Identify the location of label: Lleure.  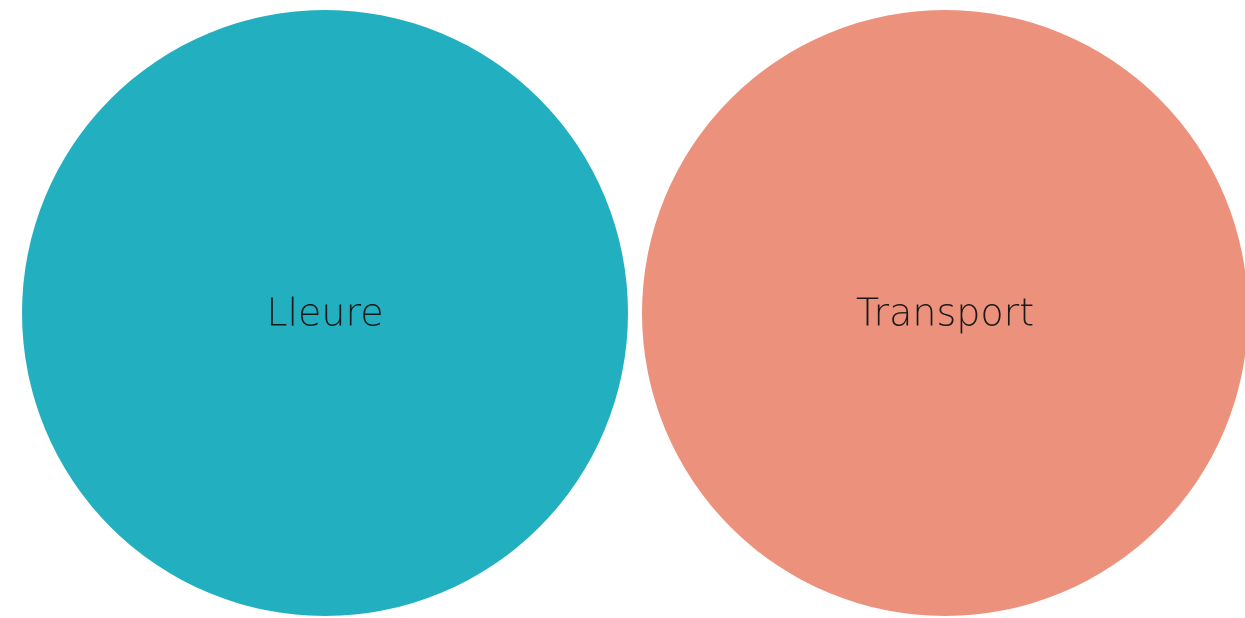
(324, 313).